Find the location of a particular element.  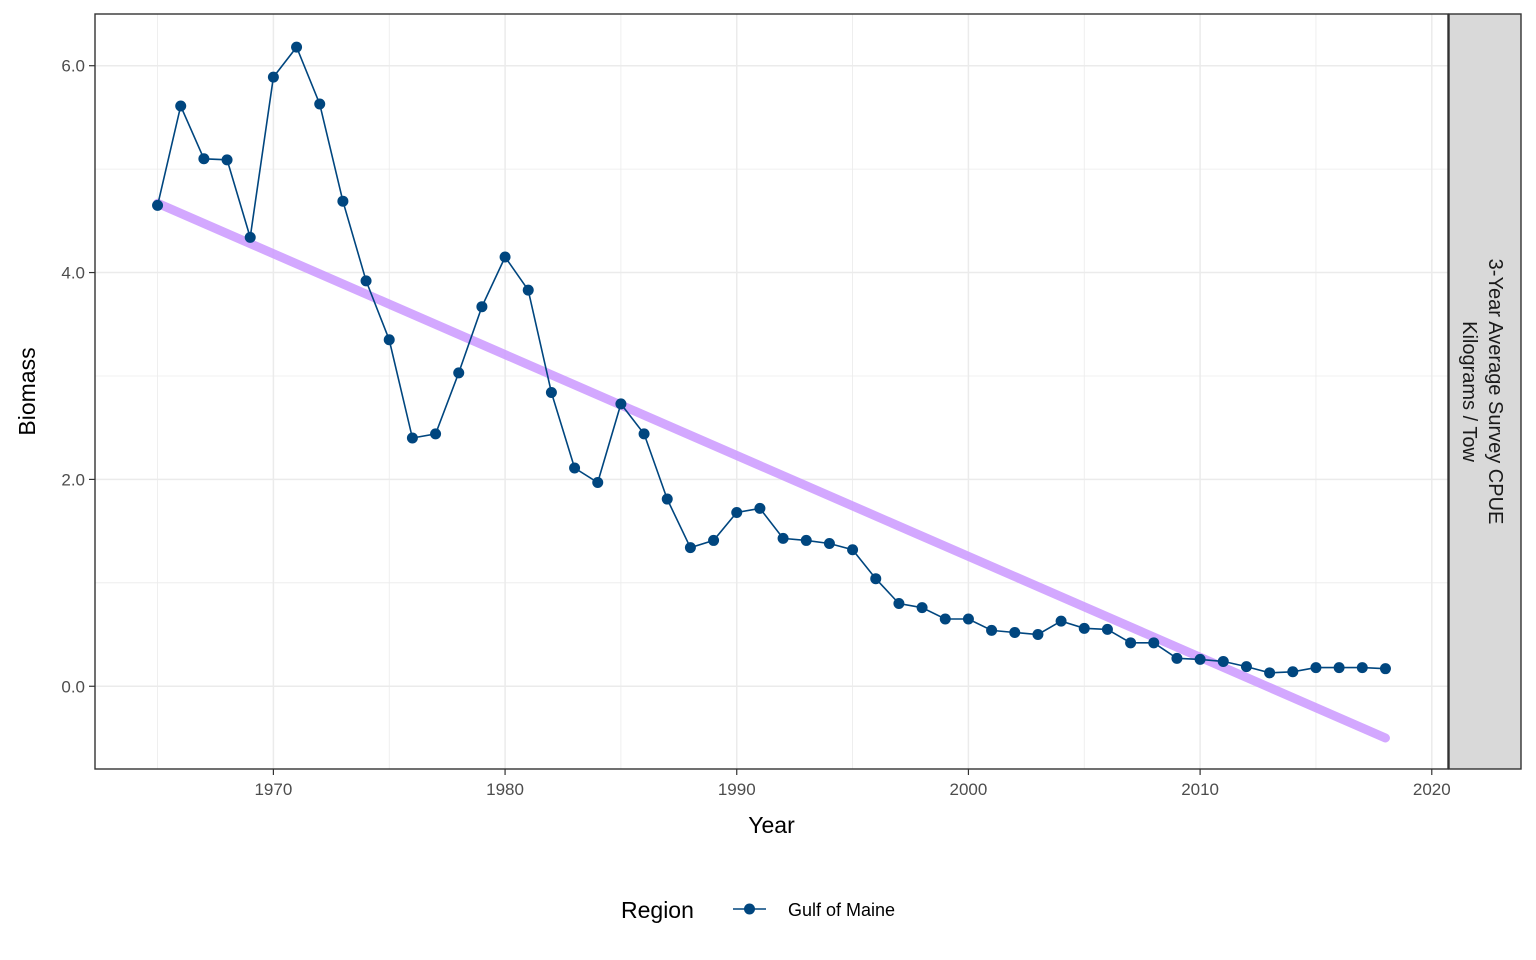

x-tick-label: 1970 is located at coordinates (273, 789).